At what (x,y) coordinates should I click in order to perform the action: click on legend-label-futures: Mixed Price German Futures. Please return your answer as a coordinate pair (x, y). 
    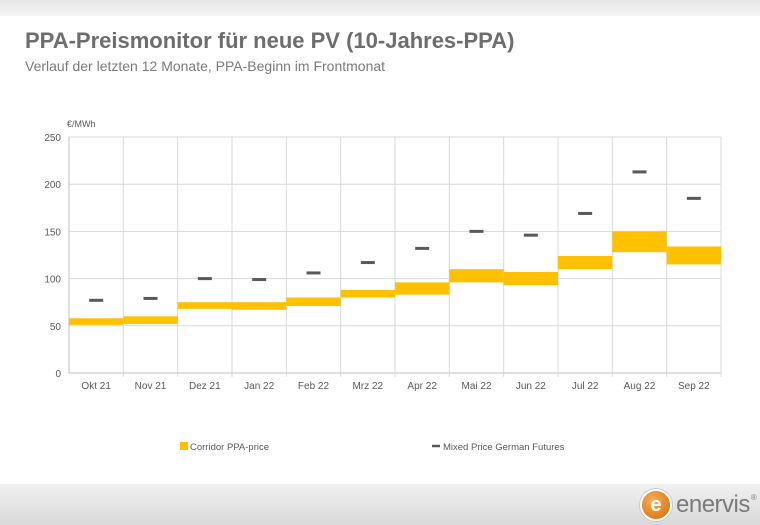
    Looking at the image, I should click on (504, 447).